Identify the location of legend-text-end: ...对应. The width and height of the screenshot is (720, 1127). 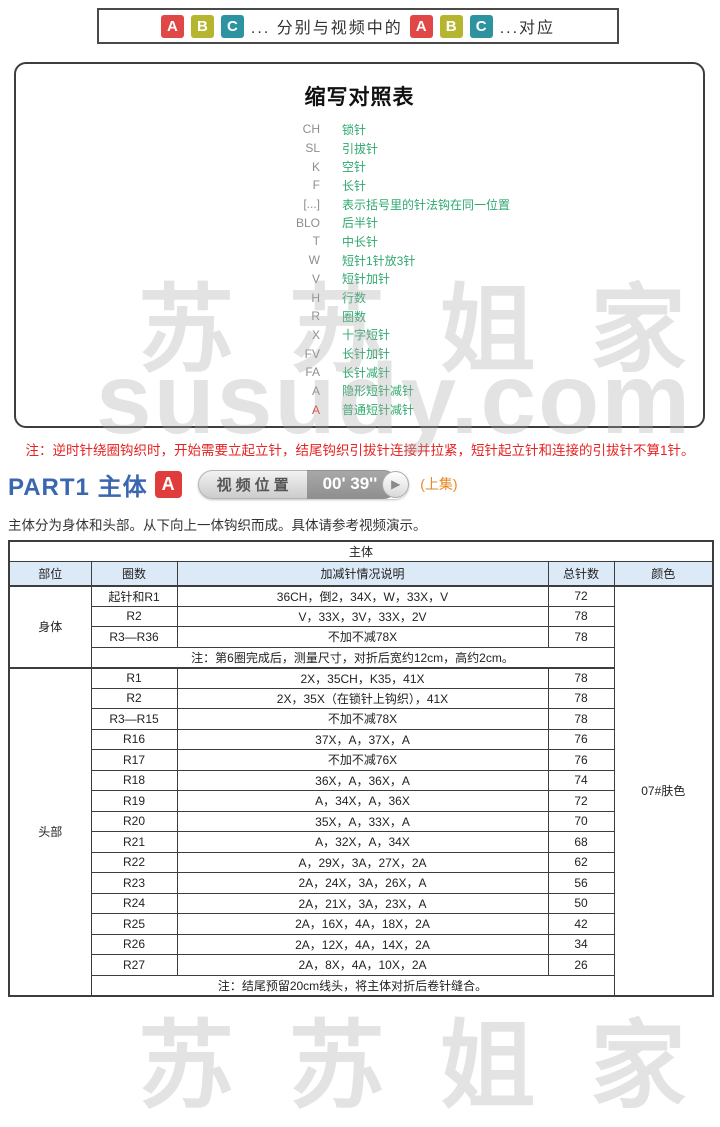
(527, 28).